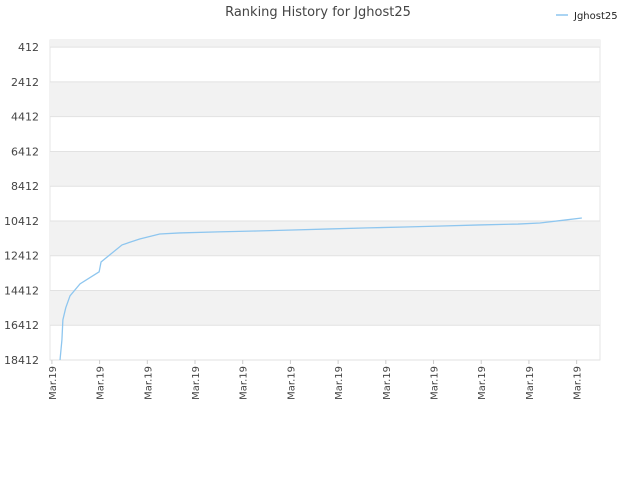 This screenshot has height=480, width=640. Describe the element at coordinates (28, 47) in the screenshot. I see `y-tick-label: 412` at that location.